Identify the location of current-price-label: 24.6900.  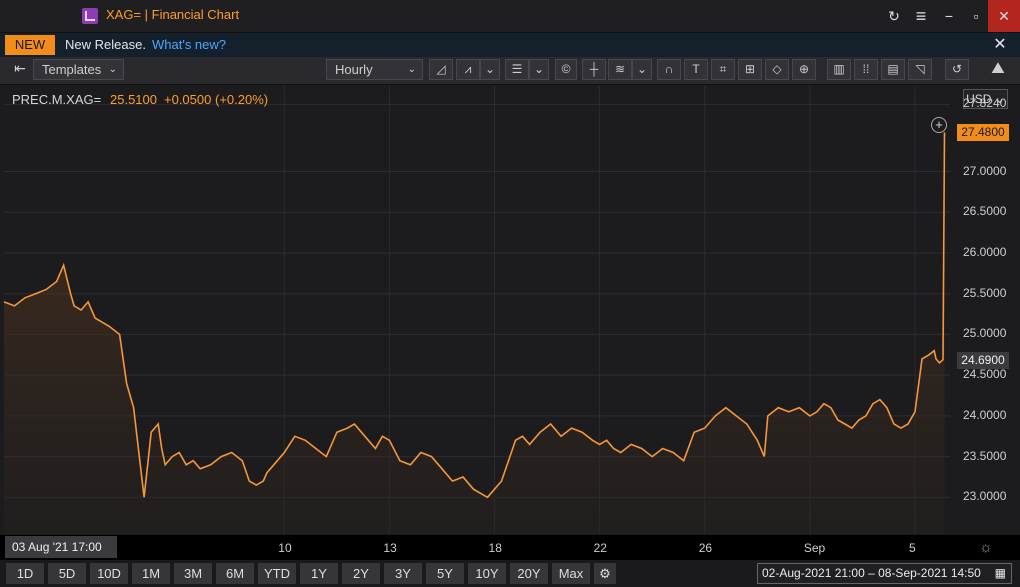
(983, 360).